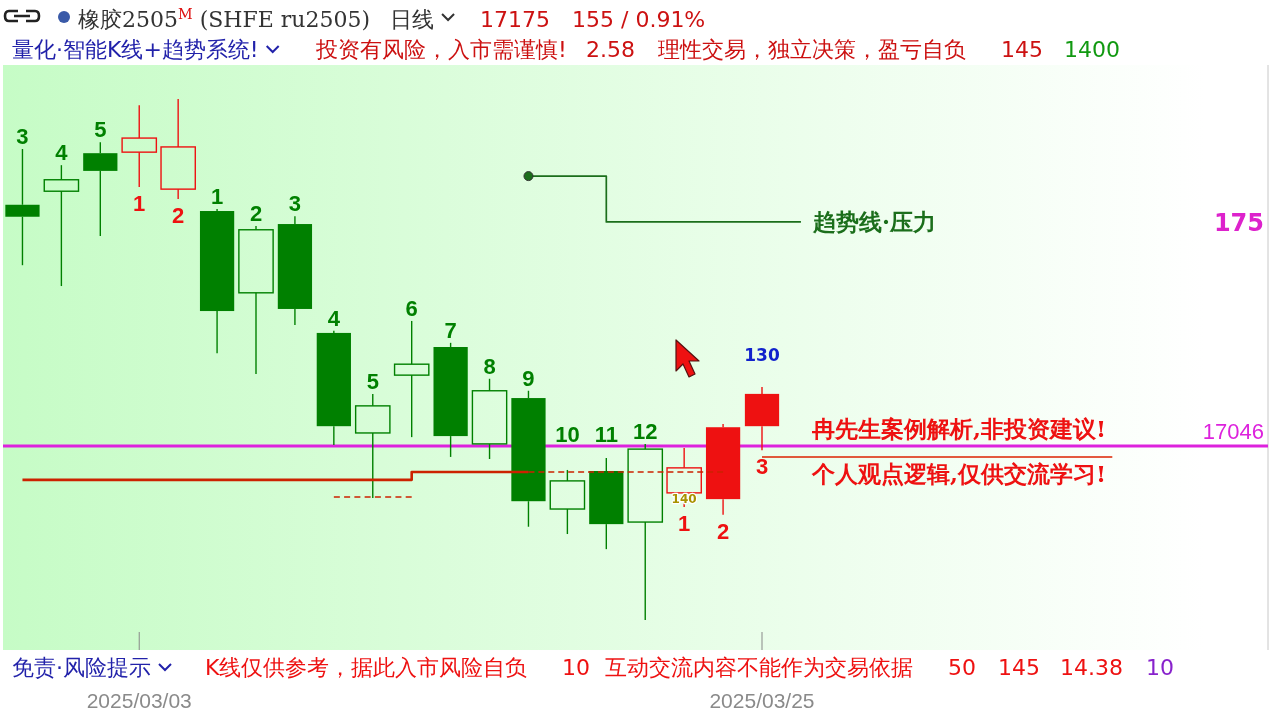 This screenshot has width=1280, height=720. I want to click on annotation: 17046, so click(1233, 431).